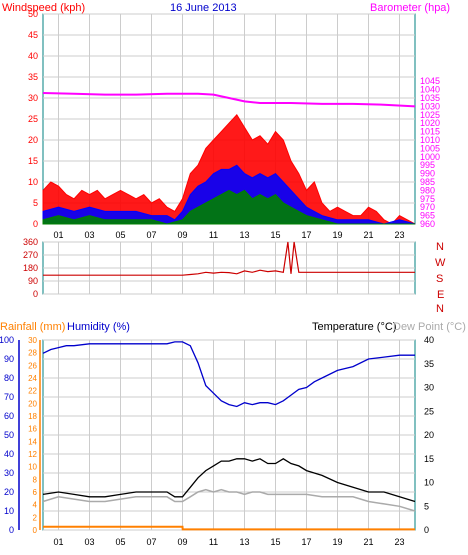  What do you see at coordinates (32, 378) in the screenshot?
I see `rain-y-tick-label: 24` at bounding box center [32, 378].